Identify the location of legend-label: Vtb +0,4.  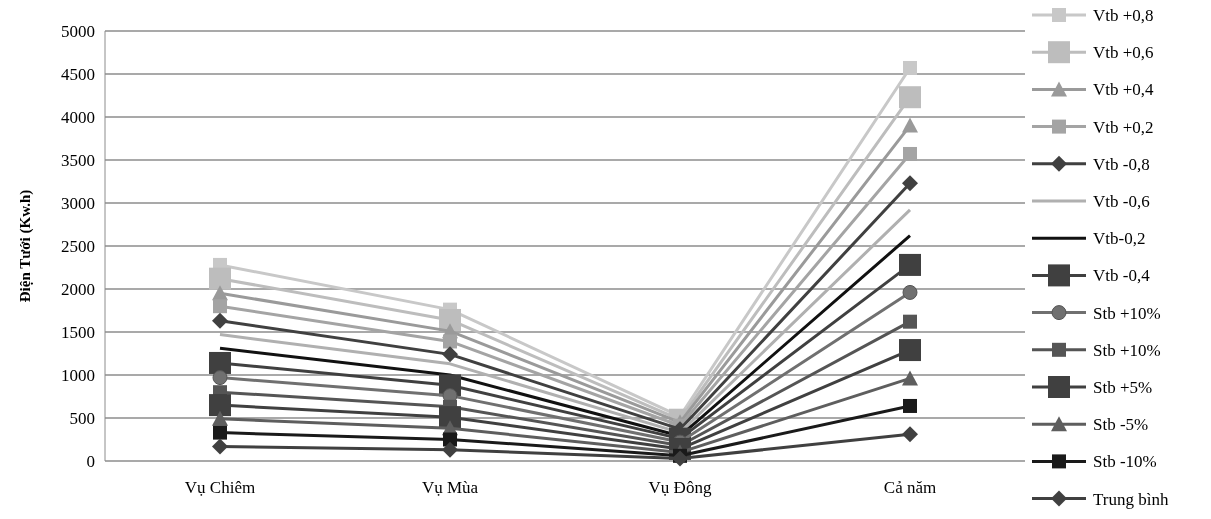
(1124, 90).